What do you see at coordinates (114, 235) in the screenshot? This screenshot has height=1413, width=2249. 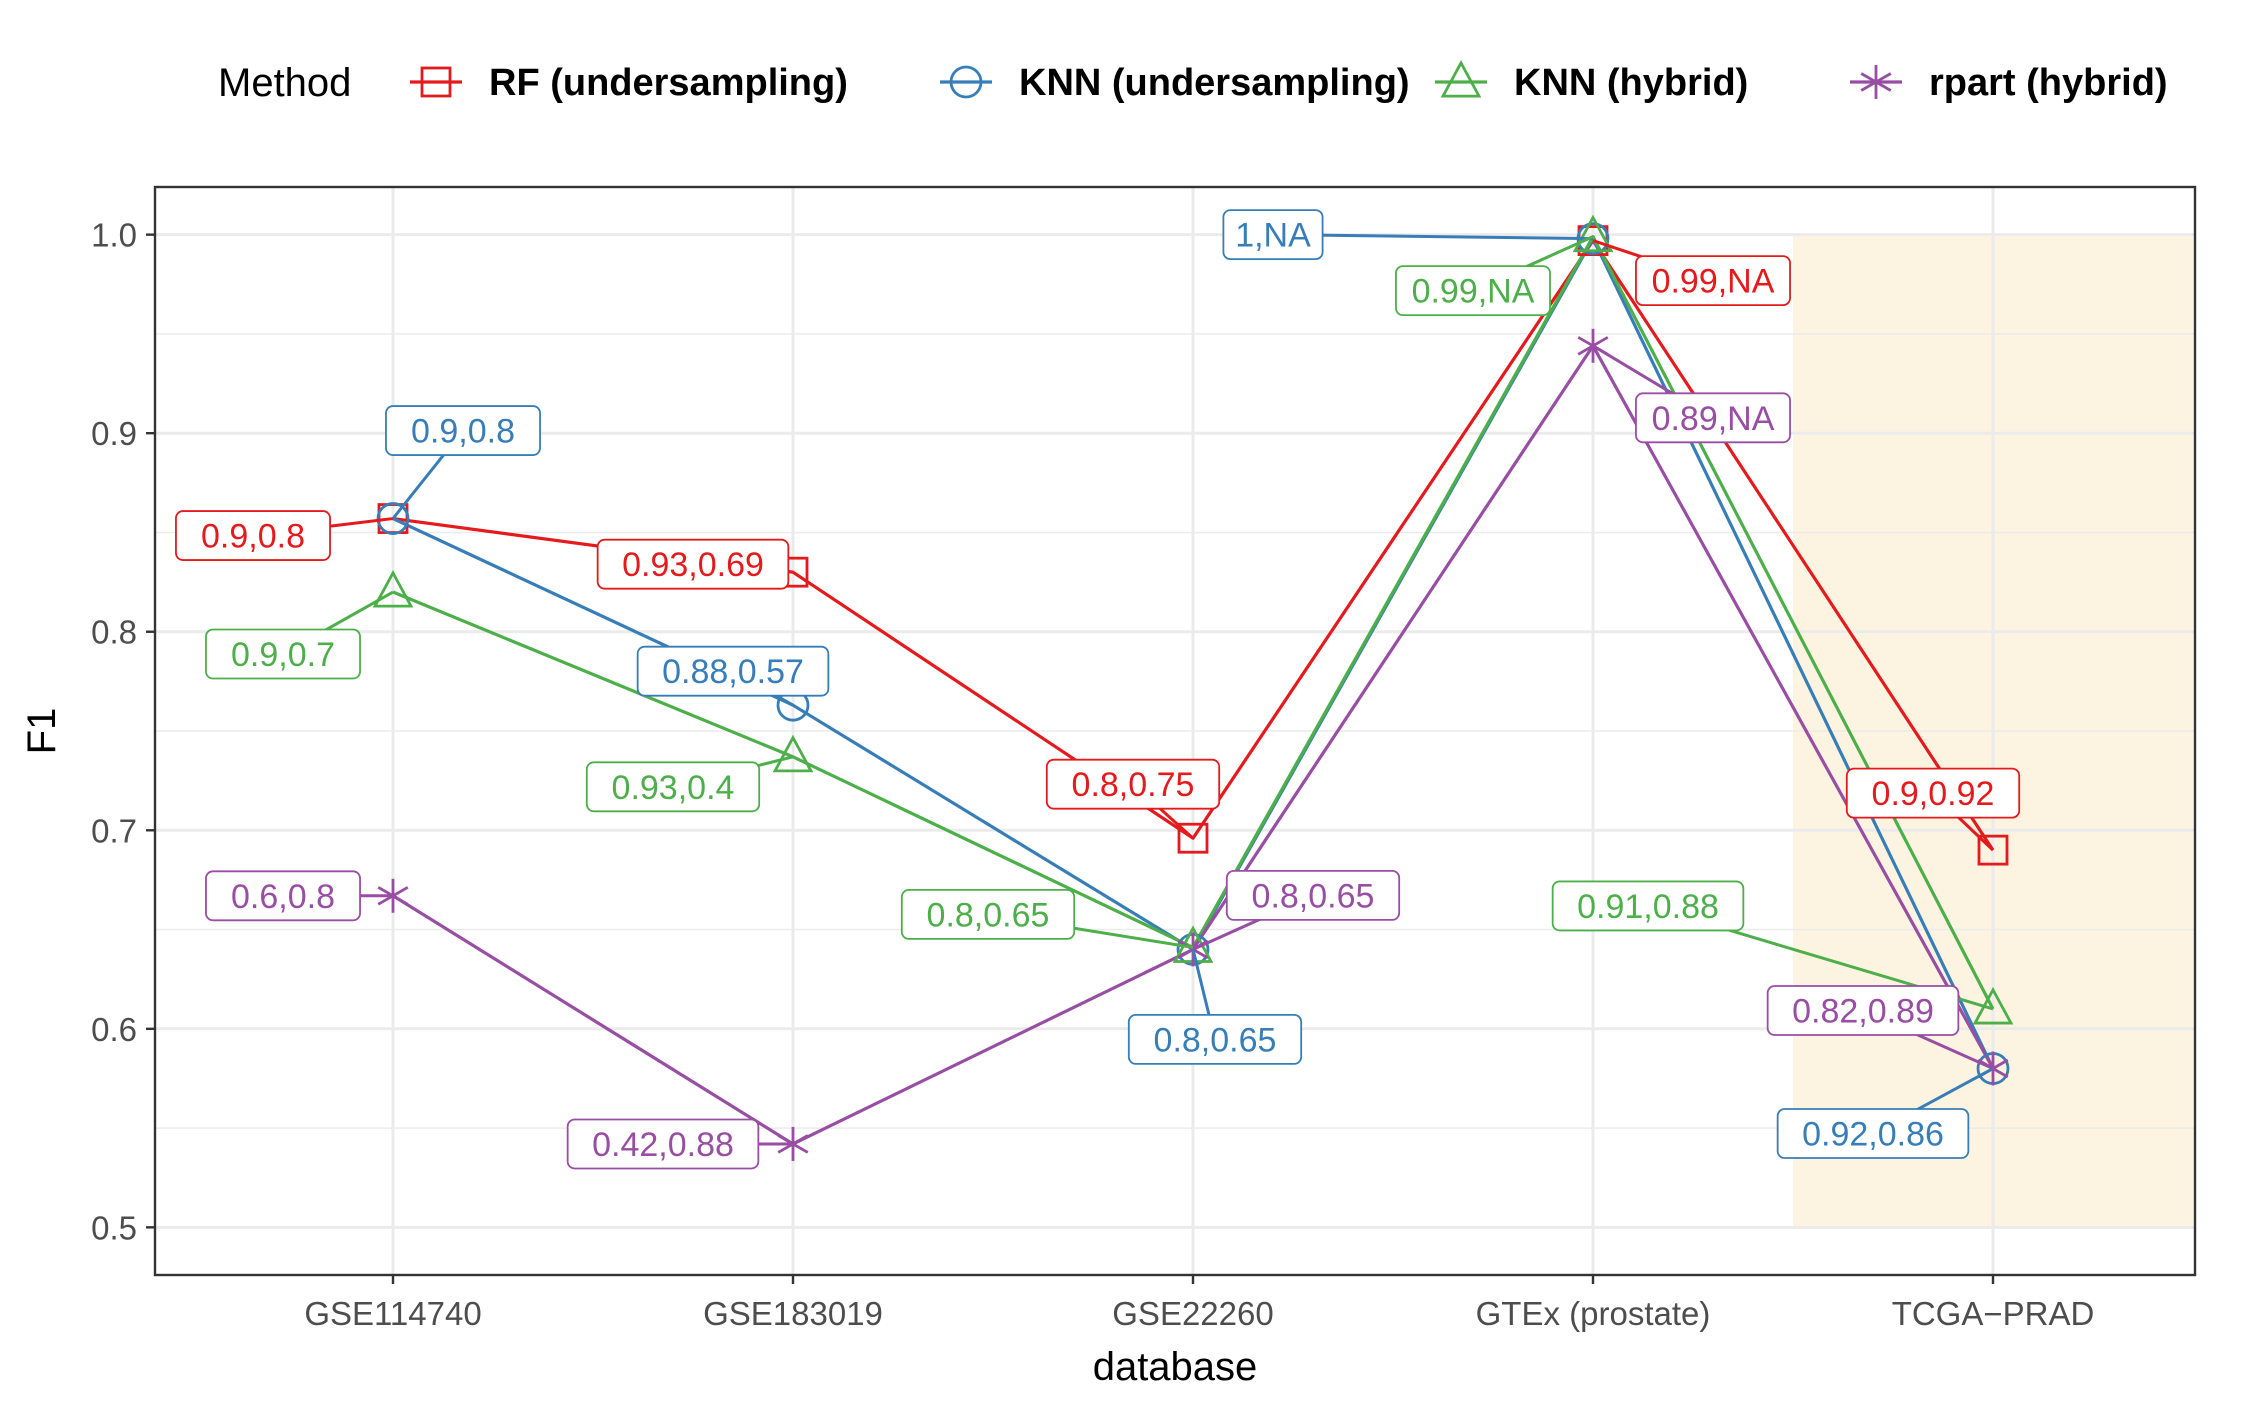 I see `y-tick-label: 1.0` at bounding box center [114, 235].